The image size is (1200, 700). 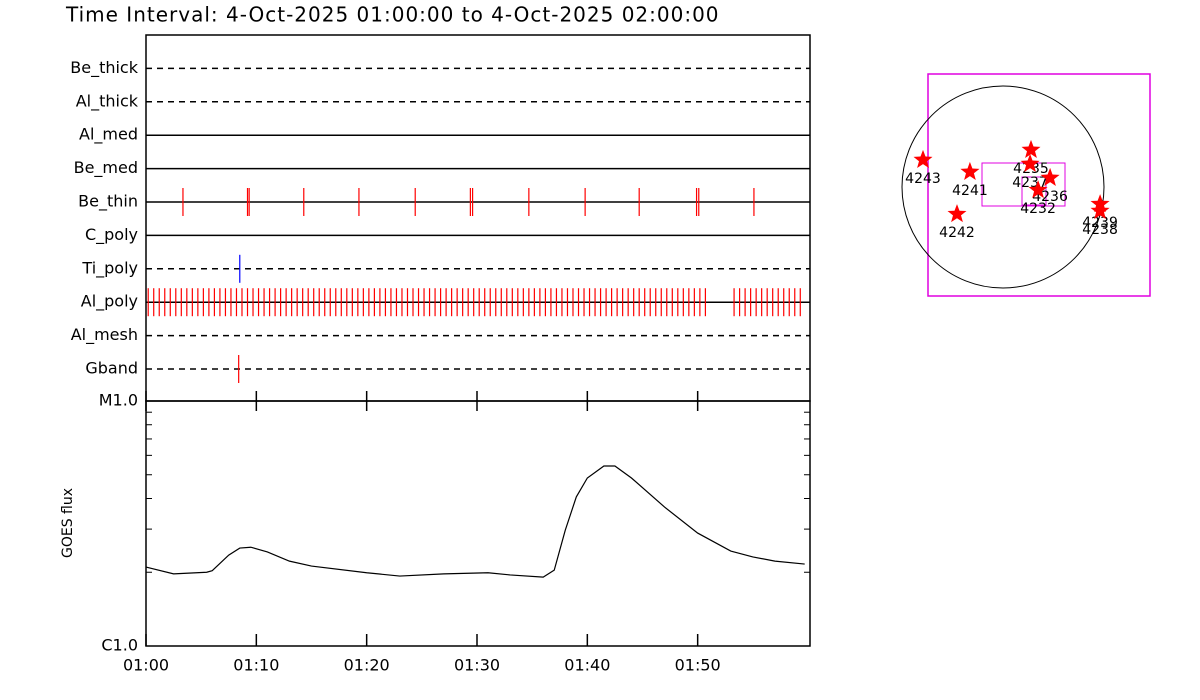 What do you see at coordinates (957, 233) in the screenshot?
I see `region-label: 4242` at bounding box center [957, 233].